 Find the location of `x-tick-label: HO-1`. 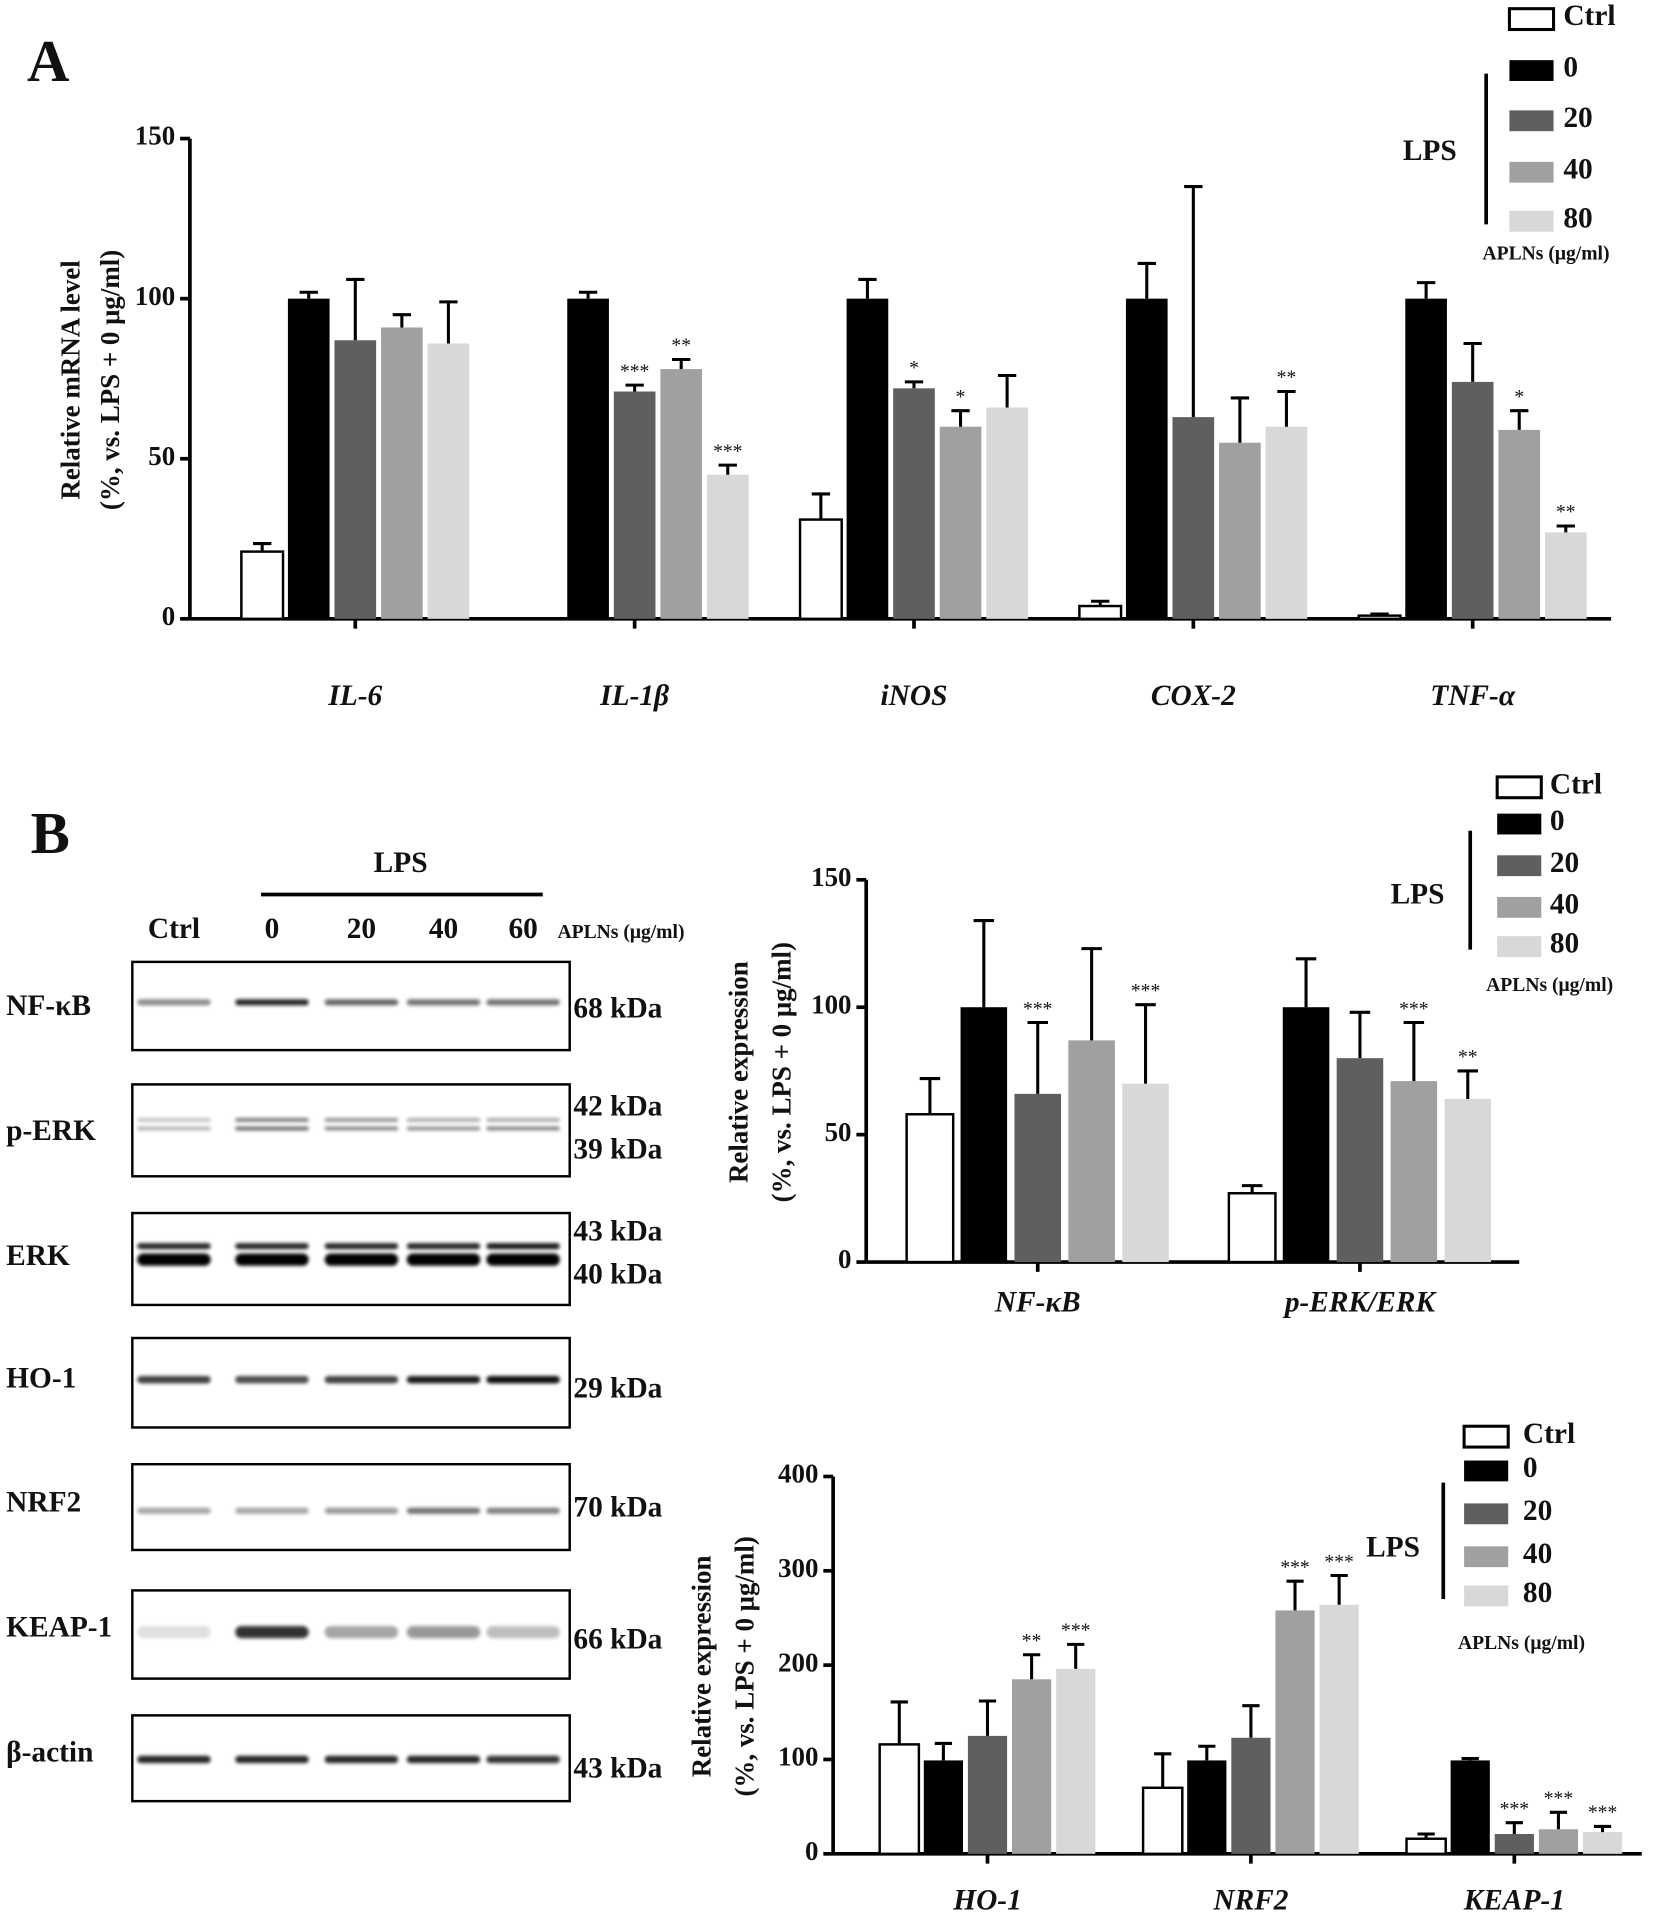

x-tick-label: HO-1 is located at coordinates (987, 1901).